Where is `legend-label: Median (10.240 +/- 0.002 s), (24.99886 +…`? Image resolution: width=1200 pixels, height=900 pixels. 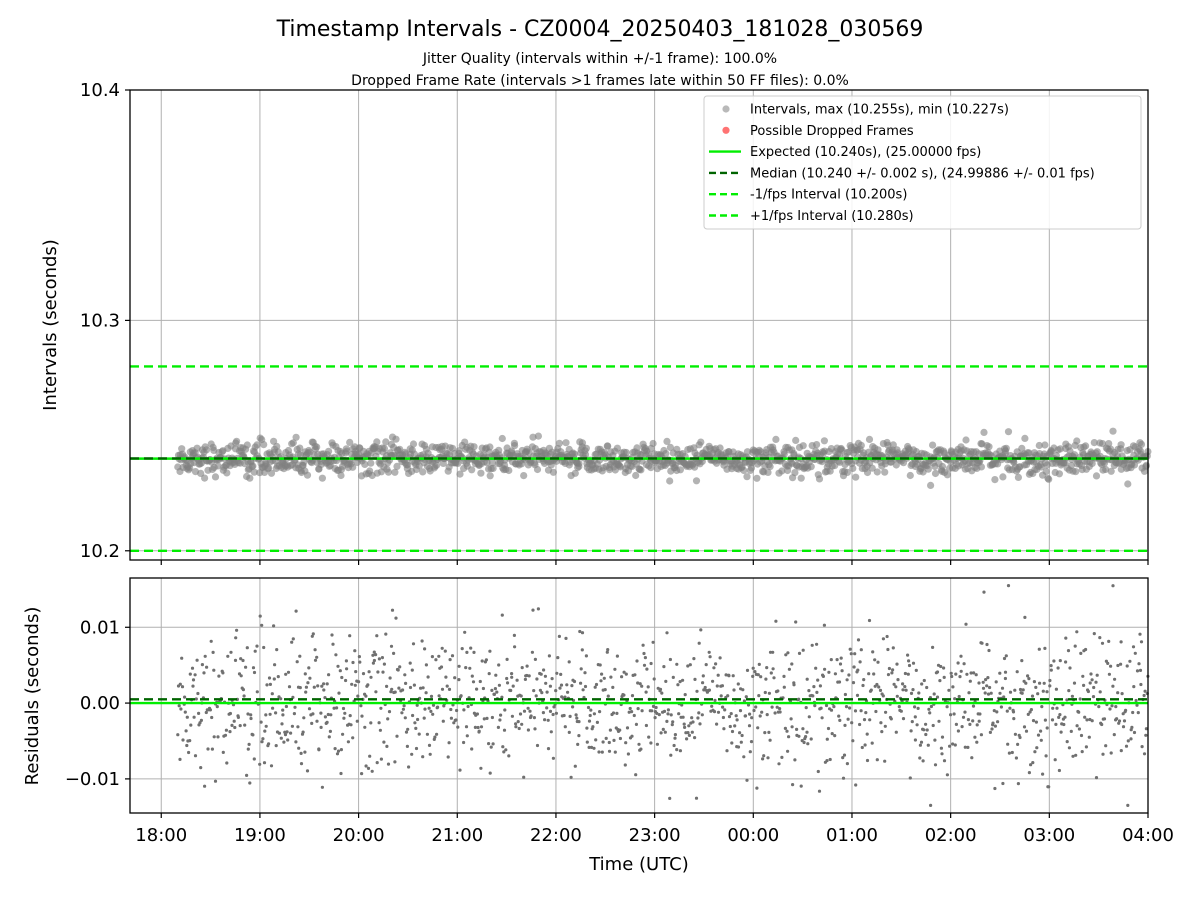 legend-label: Median (10.240 +/- 0.002 s), (24.99886 +… is located at coordinates (922, 173).